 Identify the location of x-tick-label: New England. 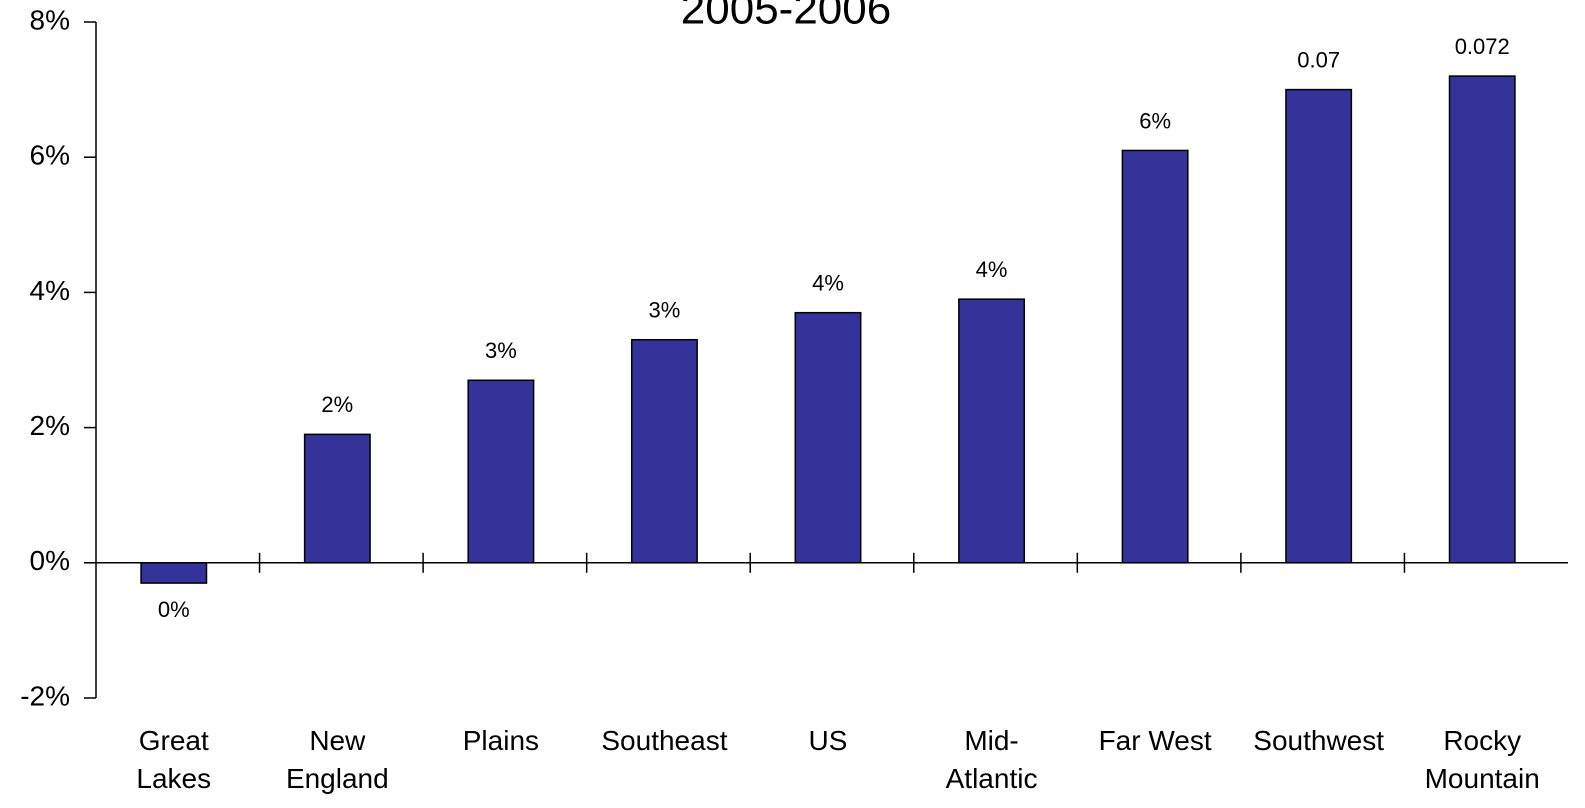
(337, 759).